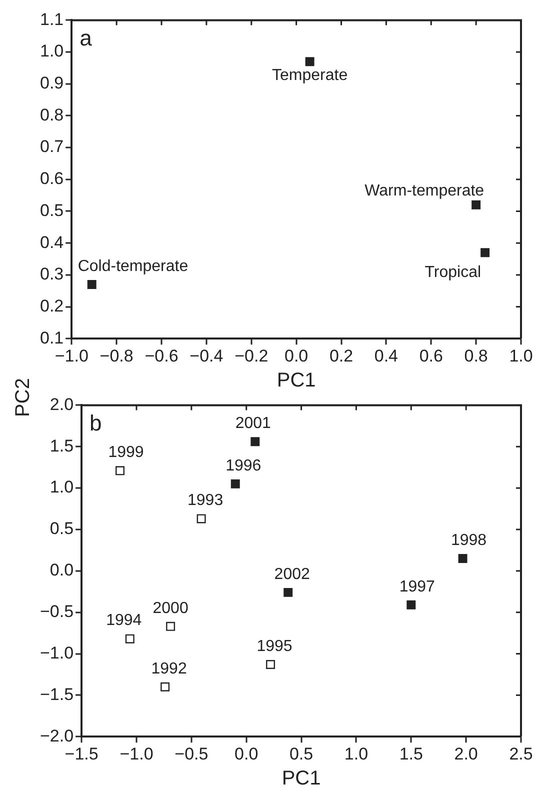  What do you see at coordinates (86, 37) in the screenshot?
I see `chart-title: a` at bounding box center [86, 37].